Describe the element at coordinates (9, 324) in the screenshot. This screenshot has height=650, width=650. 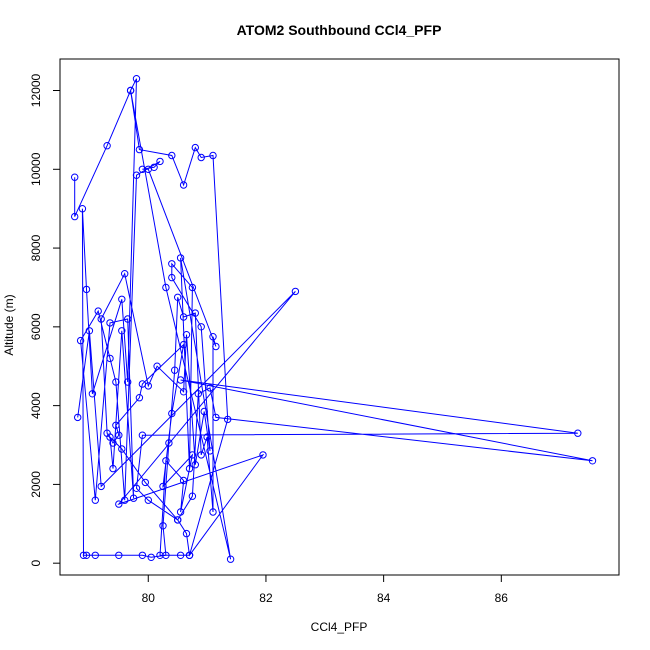
I see `y-axis-label: Altitude (m)` at that location.